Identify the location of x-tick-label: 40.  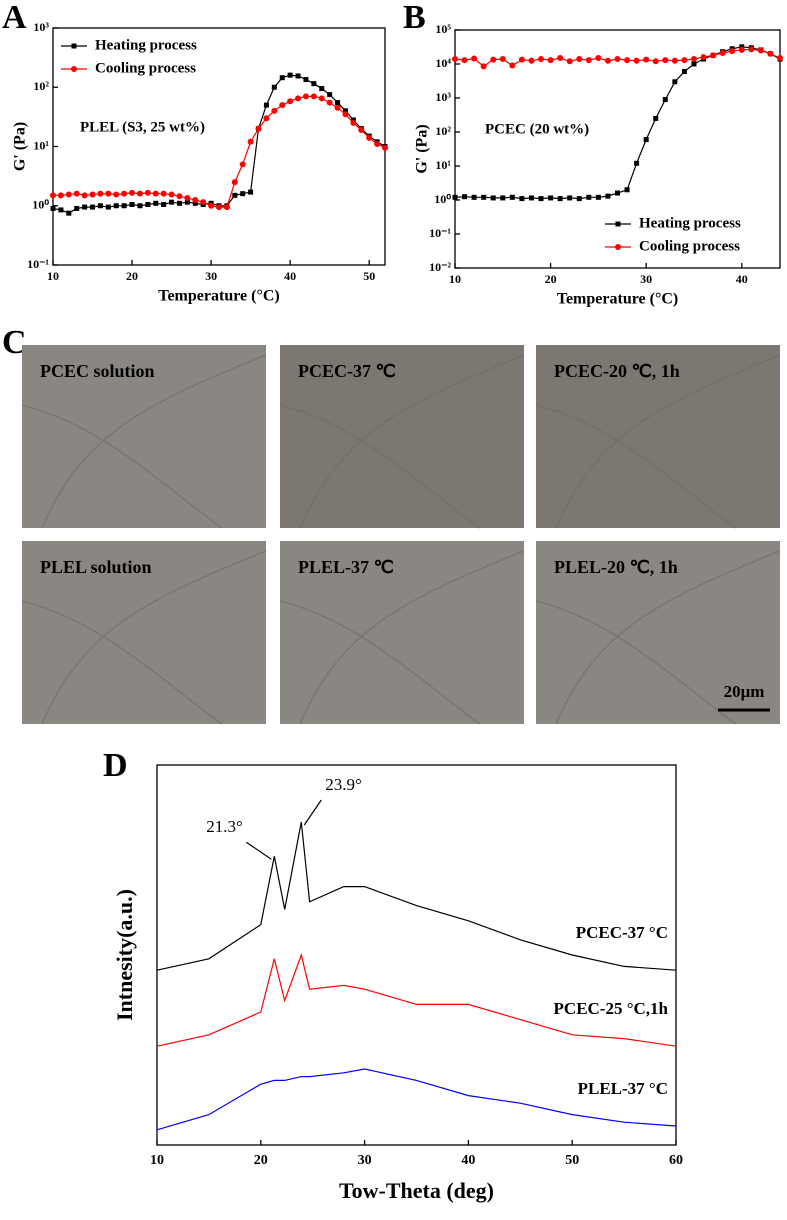
(742, 279).